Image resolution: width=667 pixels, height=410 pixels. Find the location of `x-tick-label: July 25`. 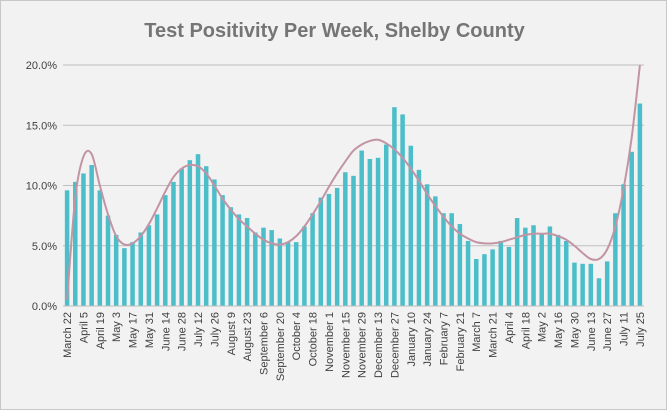

x-tick-label: July 25 is located at coordinates (641, 329).